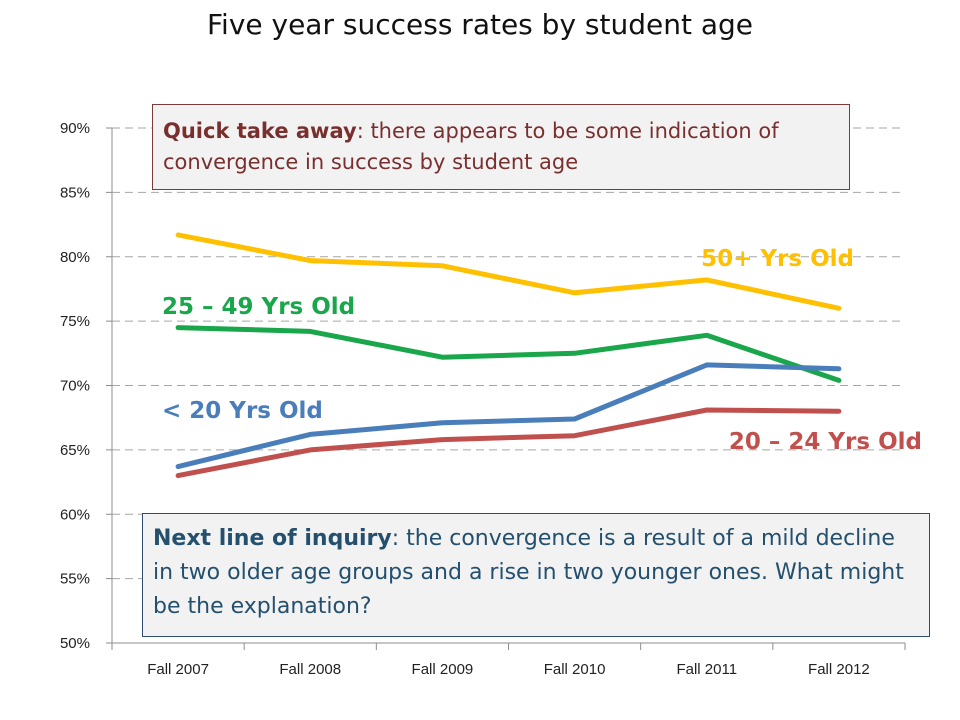 The image size is (960, 720). What do you see at coordinates (777, 259) in the screenshot?
I see `series-label: 50+ Yrs Old` at bounding box center [777, 259].